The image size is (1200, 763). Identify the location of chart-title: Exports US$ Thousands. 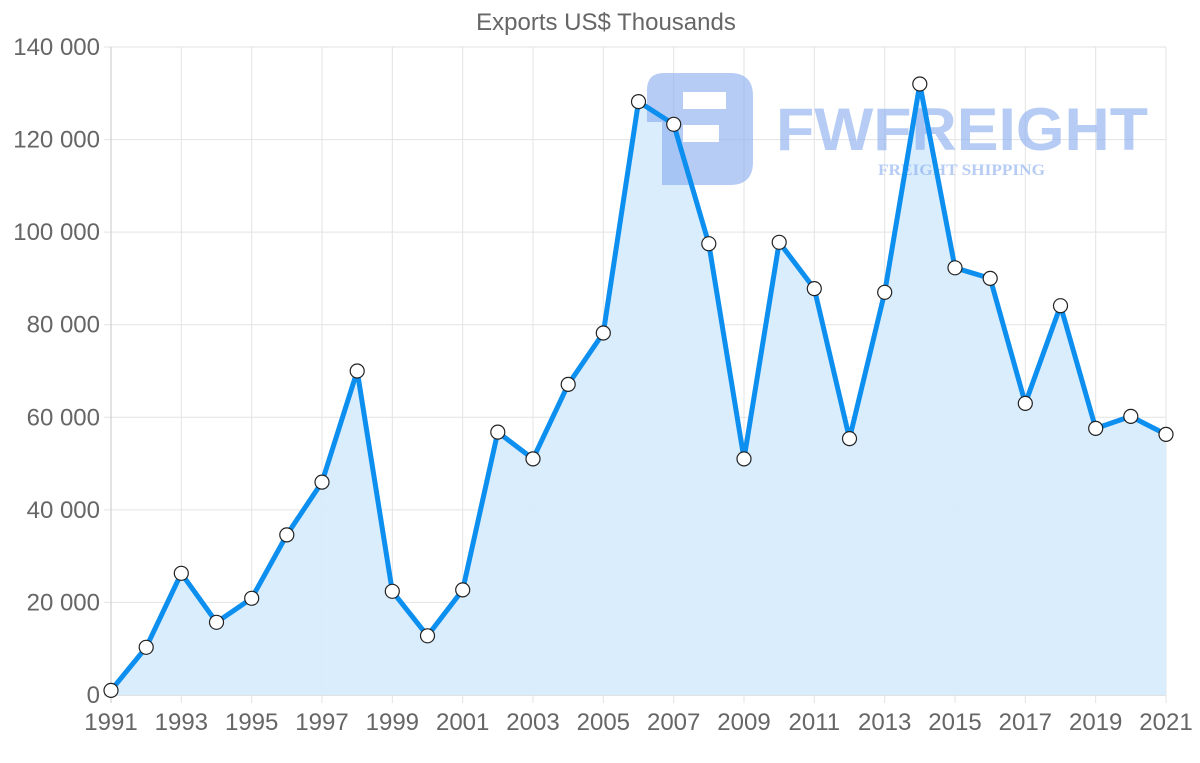
(606, 22).